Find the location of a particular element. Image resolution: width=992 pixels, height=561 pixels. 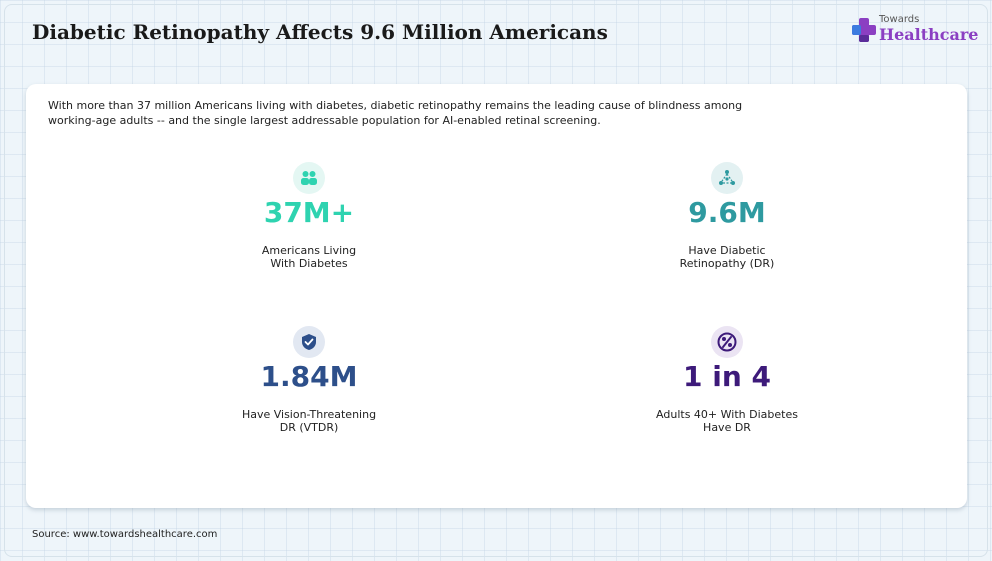

eye-network-icon is located at coordinates (727, 178).